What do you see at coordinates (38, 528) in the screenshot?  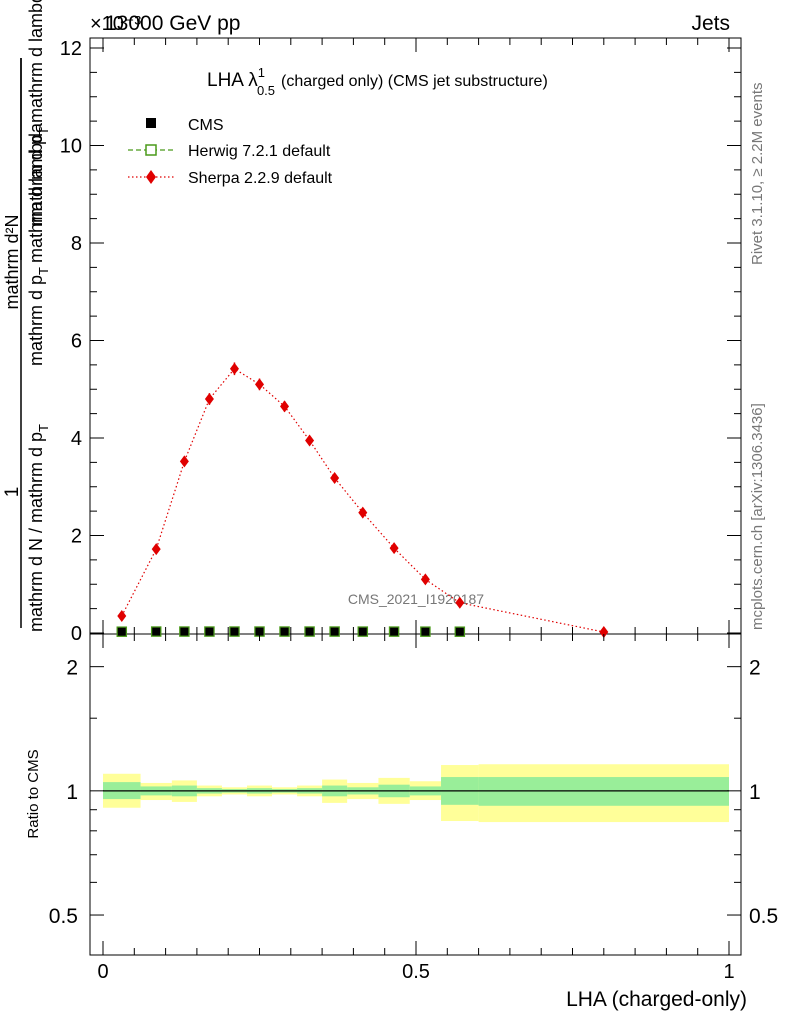 I see `y-label-den: mathrm d N / mathrm d pT` at bounding box center [38, 528].